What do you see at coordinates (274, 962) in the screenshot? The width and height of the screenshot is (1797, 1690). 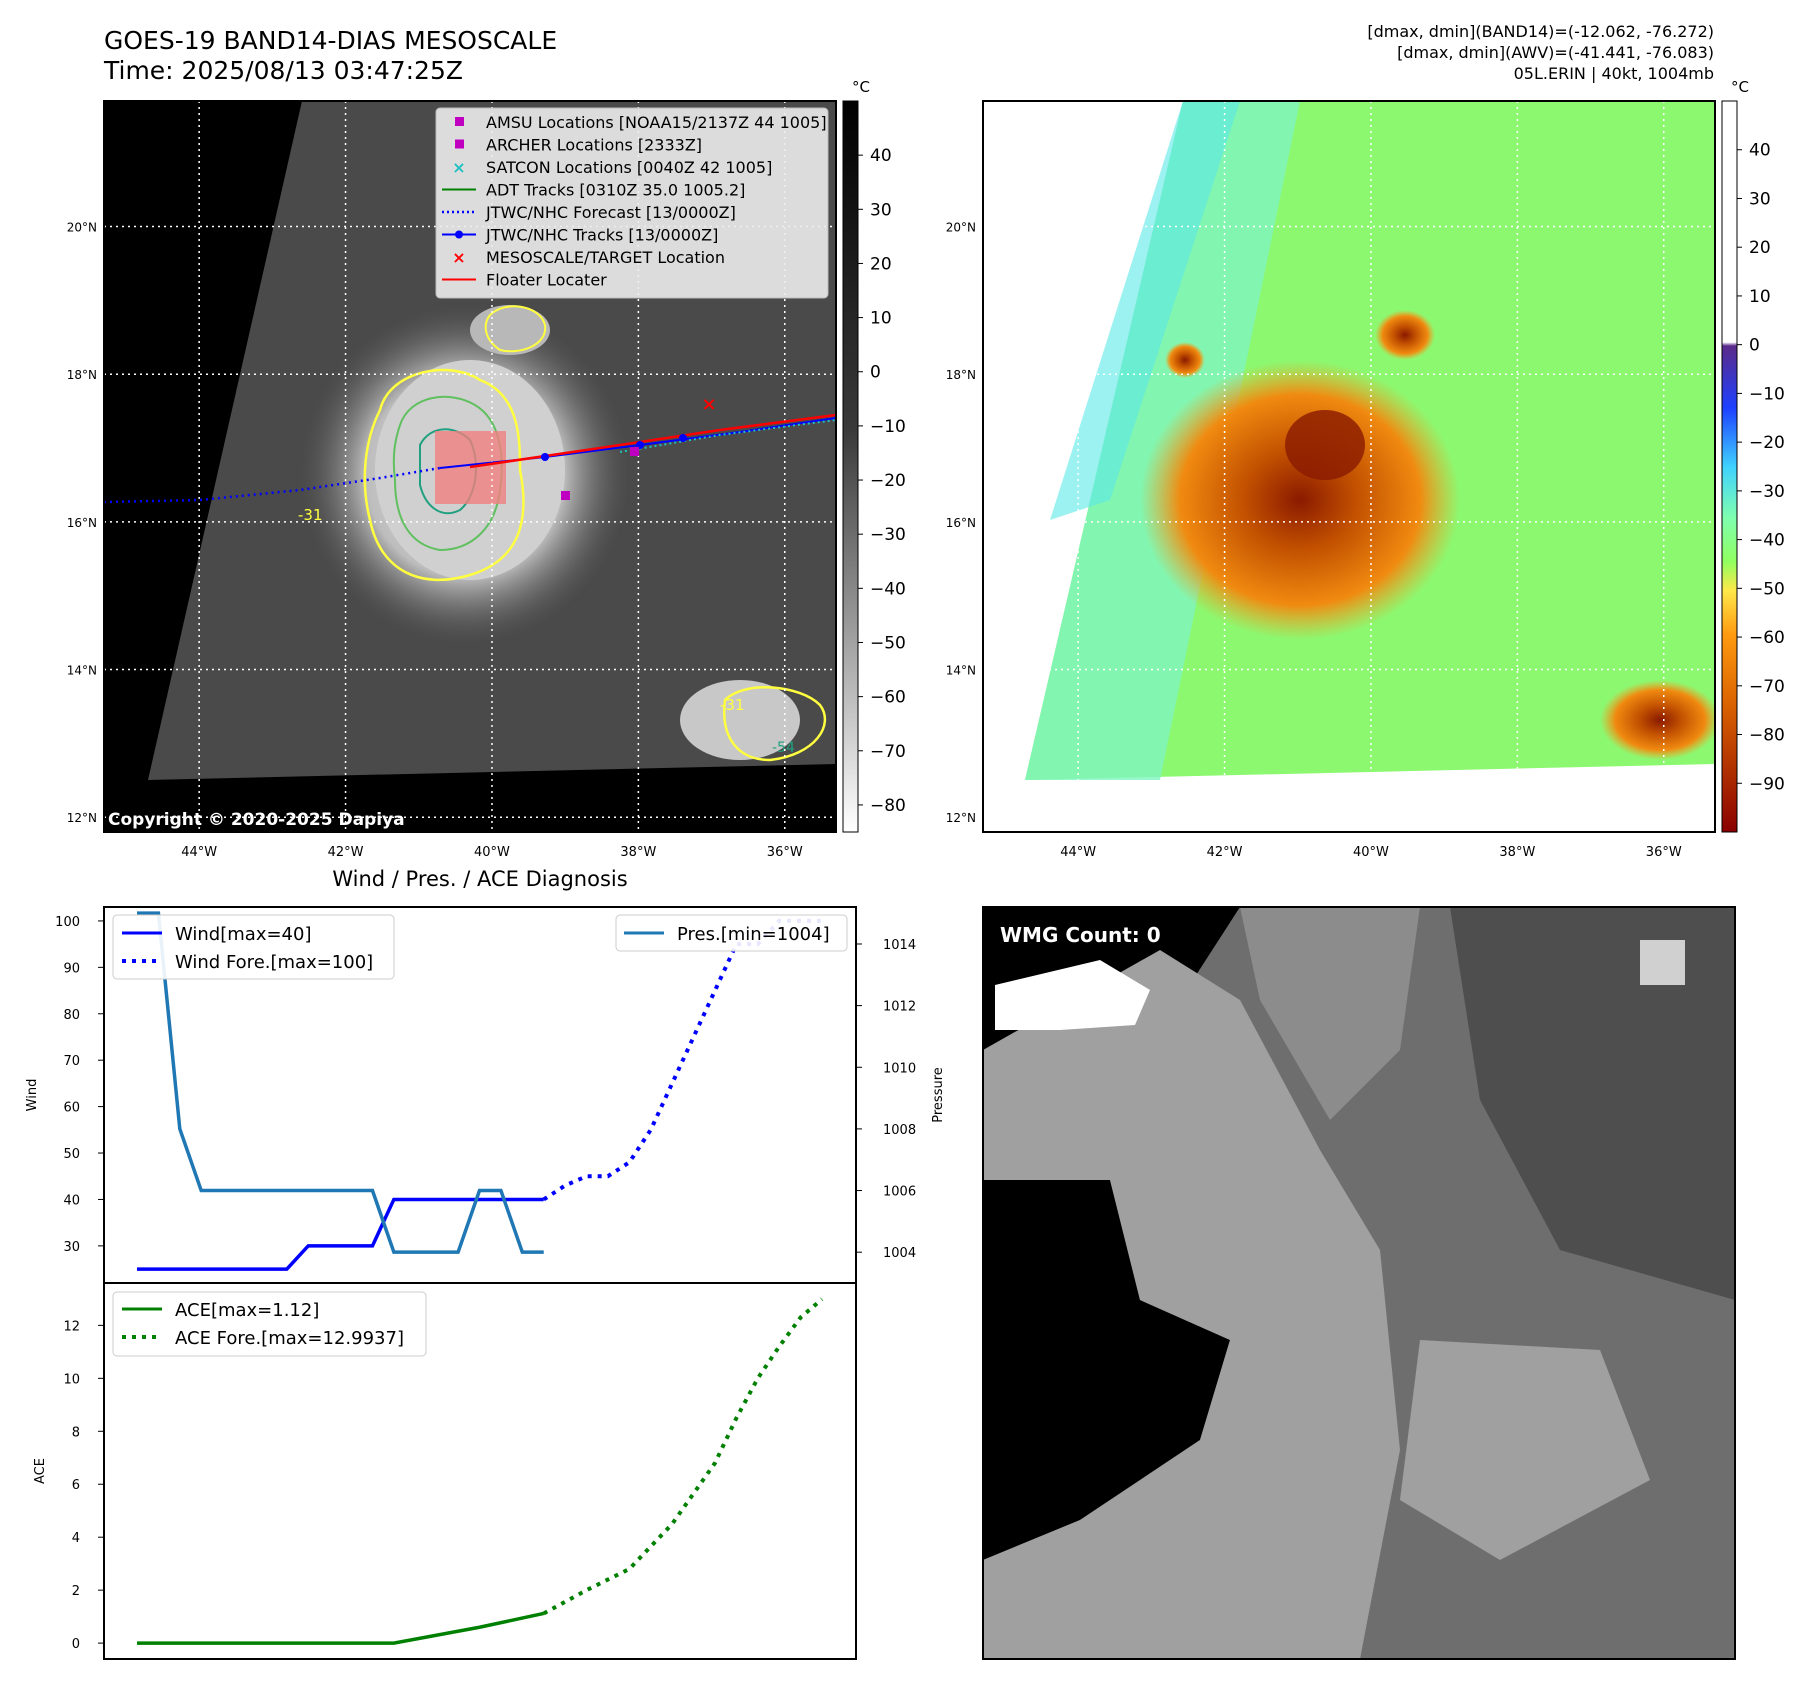 I see `windfore-legend-label: Wind Fore.[max=100]` at bounding box center [274, 962].